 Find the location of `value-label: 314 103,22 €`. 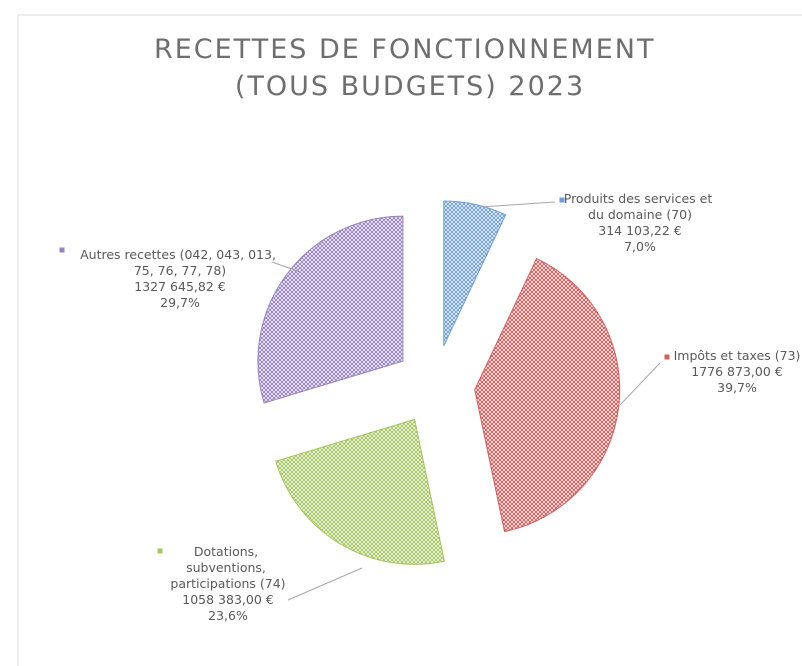

value-label: 314 103,22 € is located at coordinates (640, 230).